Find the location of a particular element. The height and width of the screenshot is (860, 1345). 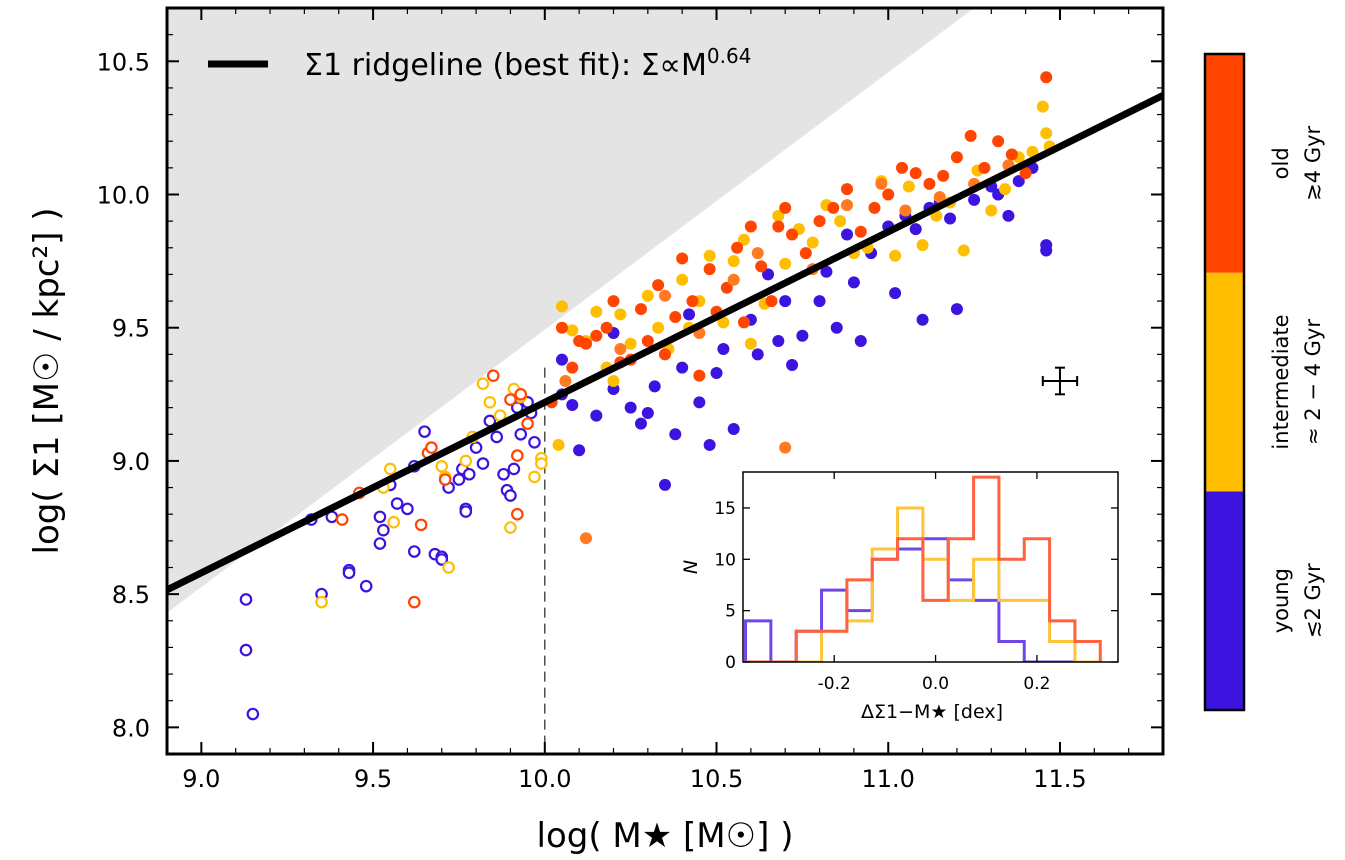

old-histogram is located at coordinates (923, 568).